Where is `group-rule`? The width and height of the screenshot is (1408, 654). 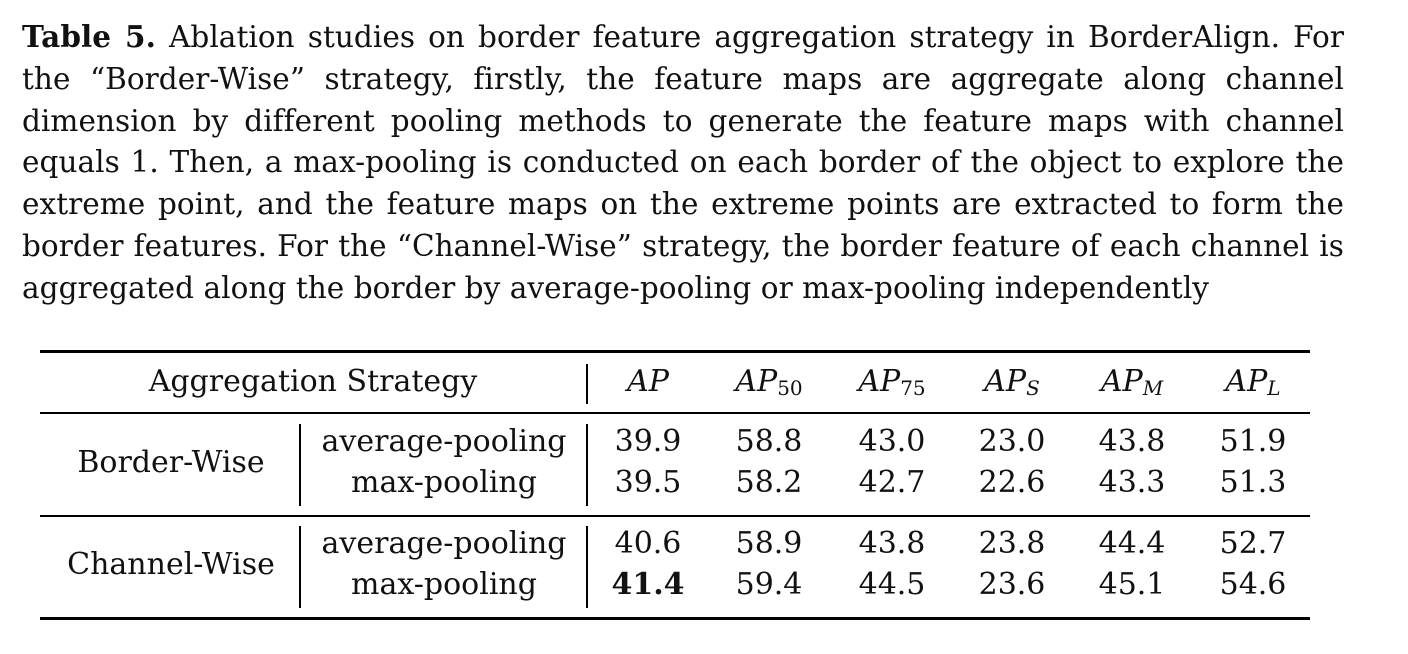
group-rule is located at coordinates (675, 516).